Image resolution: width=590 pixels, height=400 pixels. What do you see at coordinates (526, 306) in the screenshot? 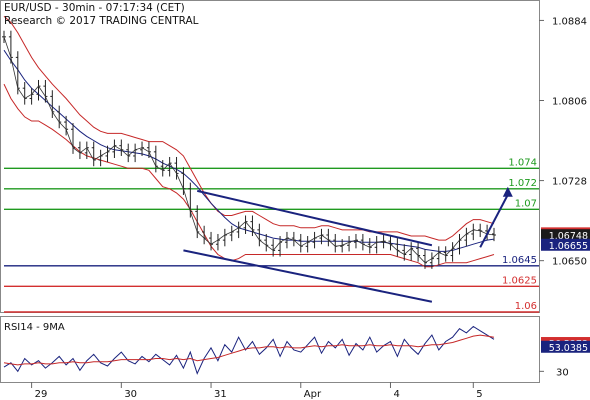
I see `level-label-5: 1.06` at bounding box center [526, 306].